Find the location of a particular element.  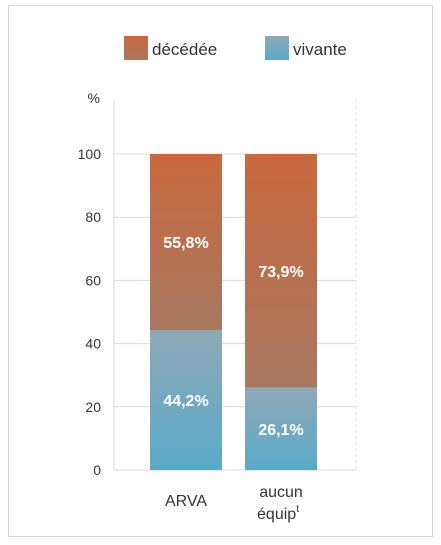

data-label-vivante-aucun-equip: 26,1% is located at coordinates (280, 430).